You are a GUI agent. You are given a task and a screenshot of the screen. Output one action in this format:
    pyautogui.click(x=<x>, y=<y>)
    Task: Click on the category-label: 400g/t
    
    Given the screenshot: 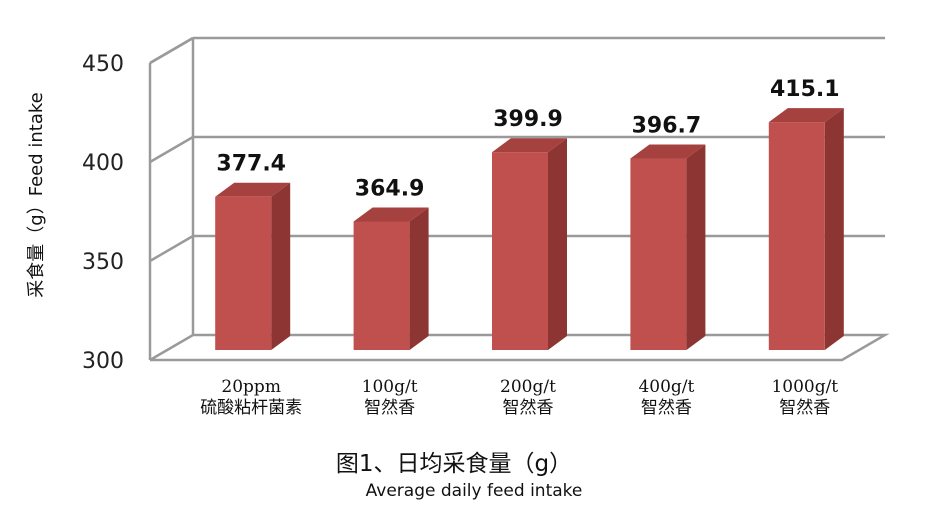 What is the action you would take?
    pyautogui.click(x=666, y=387)
    